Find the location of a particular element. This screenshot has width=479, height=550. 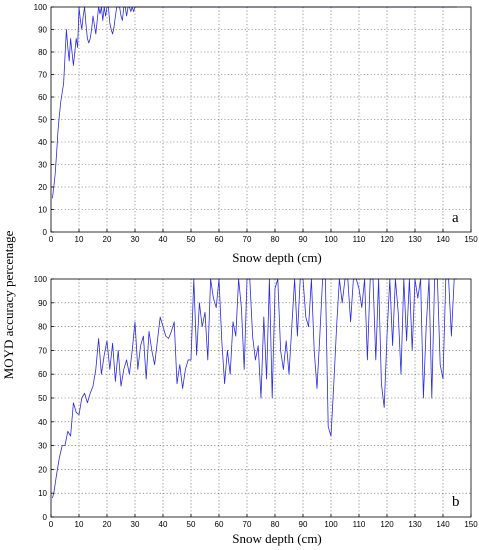

y-axis-label: MOYD accuracy percentage is located at coordinates (8, 304).